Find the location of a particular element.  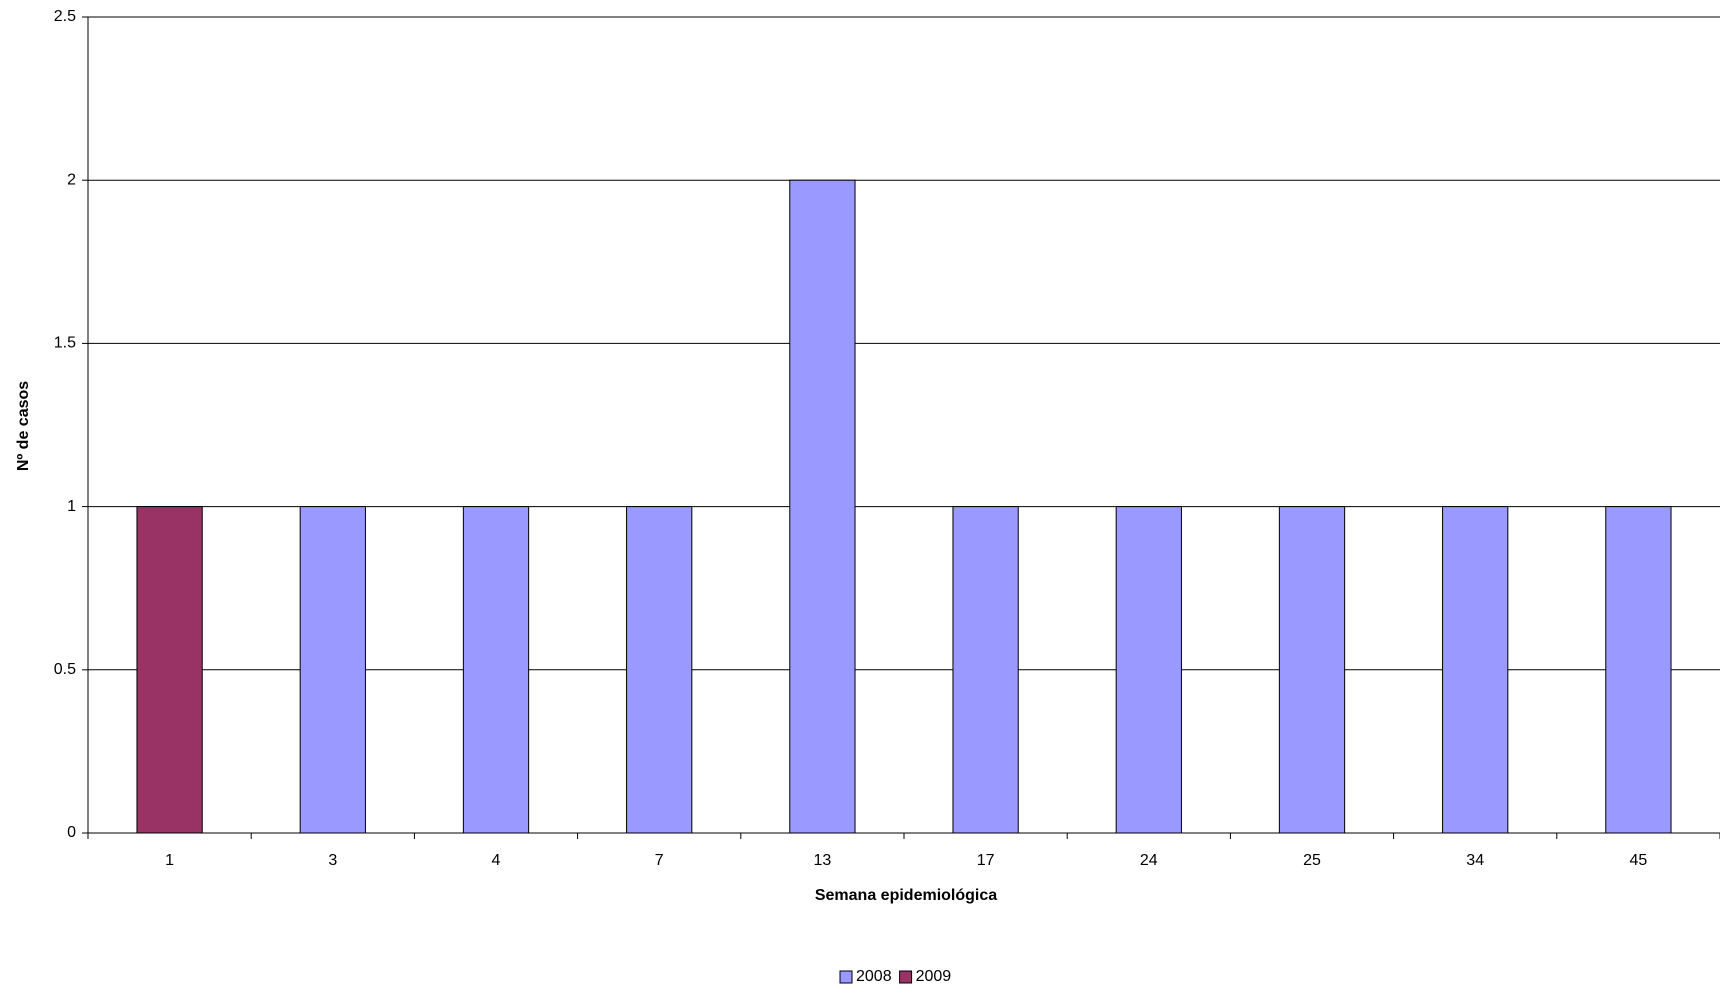

x-tick-label: 24 is located at coordinates (1149, 860).